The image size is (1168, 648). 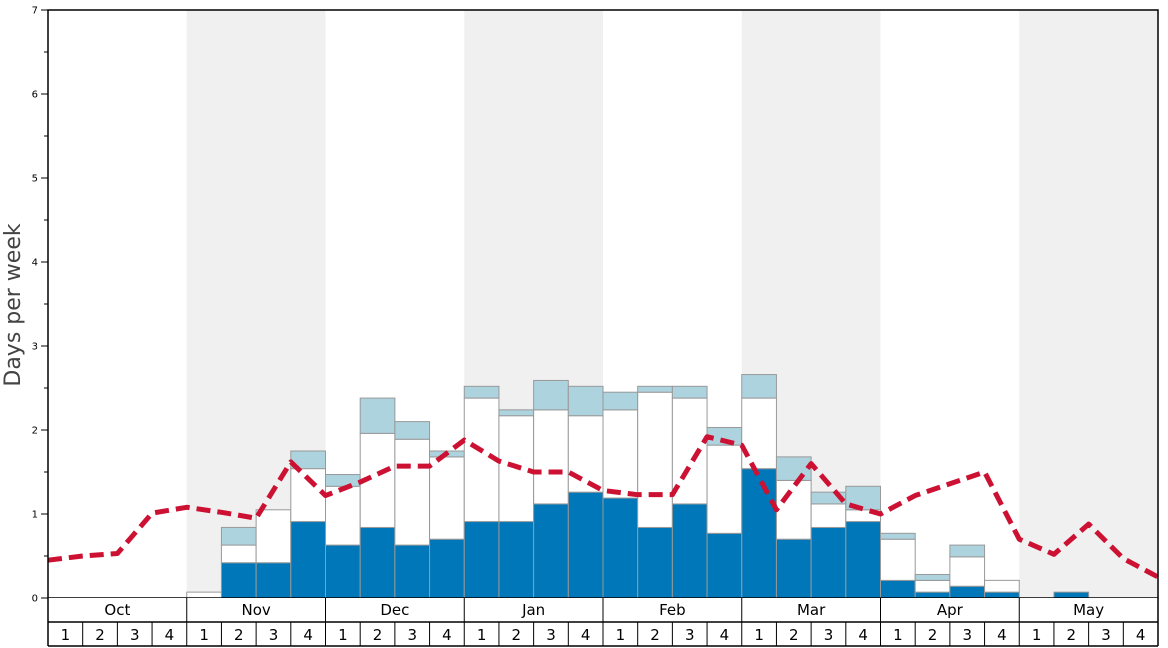 I want to click on month-label-dec: Dec, so click(x=394, y=610).